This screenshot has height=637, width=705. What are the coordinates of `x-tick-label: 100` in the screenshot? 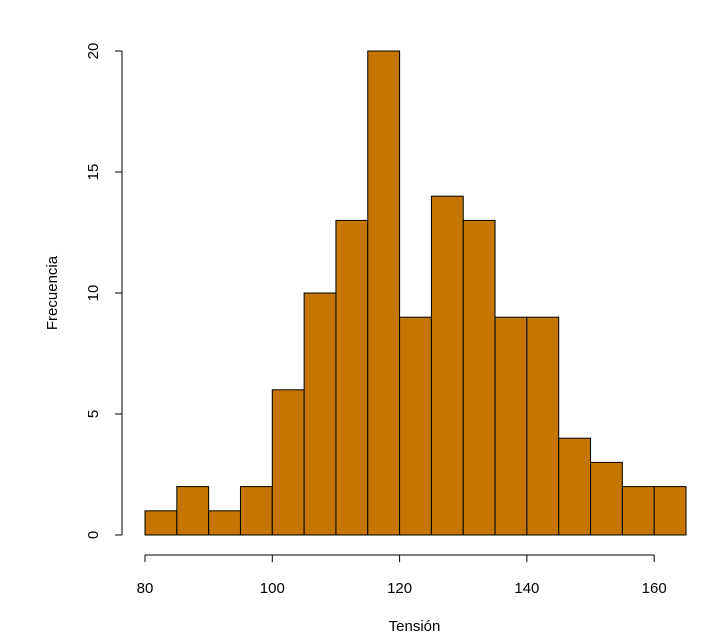 It's located at (272, 588).